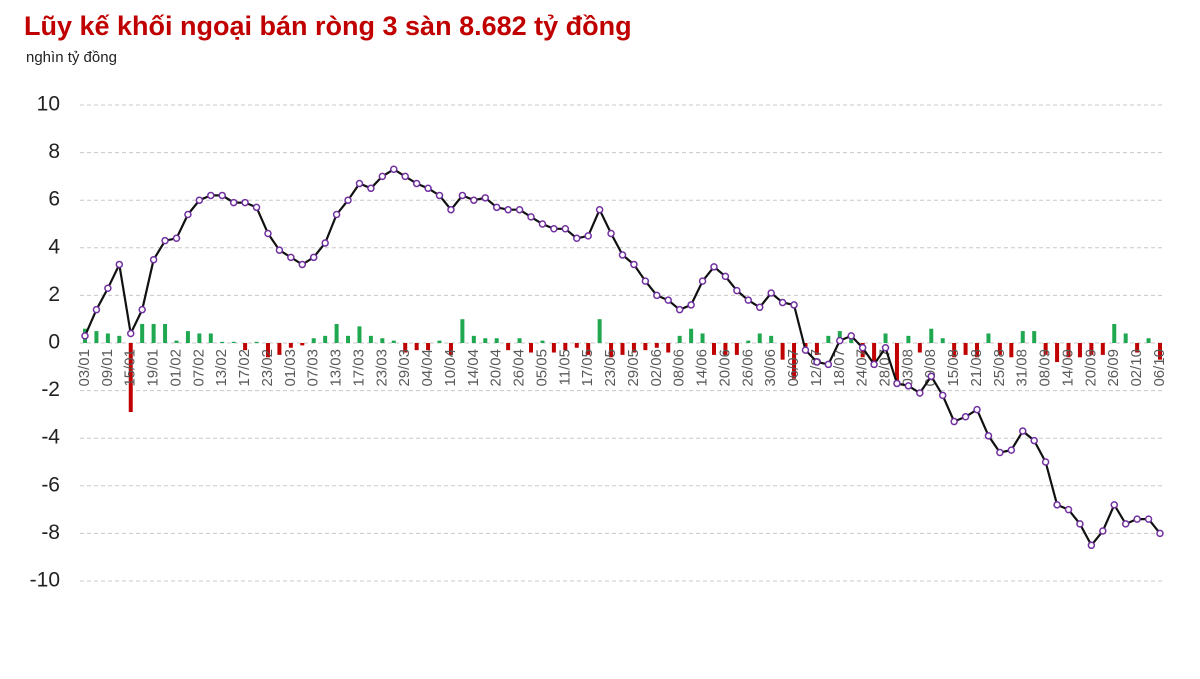  I want to click on x-tick-label: 01/02, so click(175, 368).